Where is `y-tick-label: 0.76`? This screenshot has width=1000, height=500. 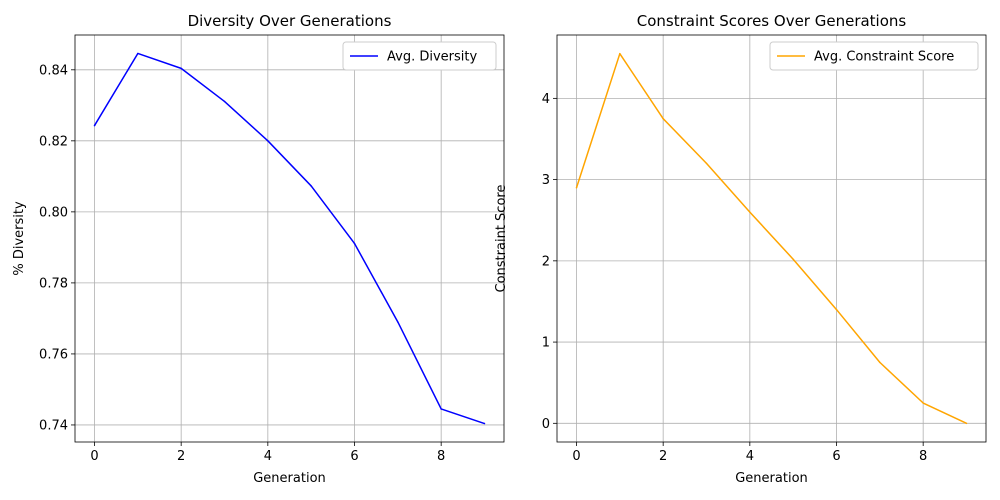 y-tick-label: 0.76 is located at coordinates (53, 354).